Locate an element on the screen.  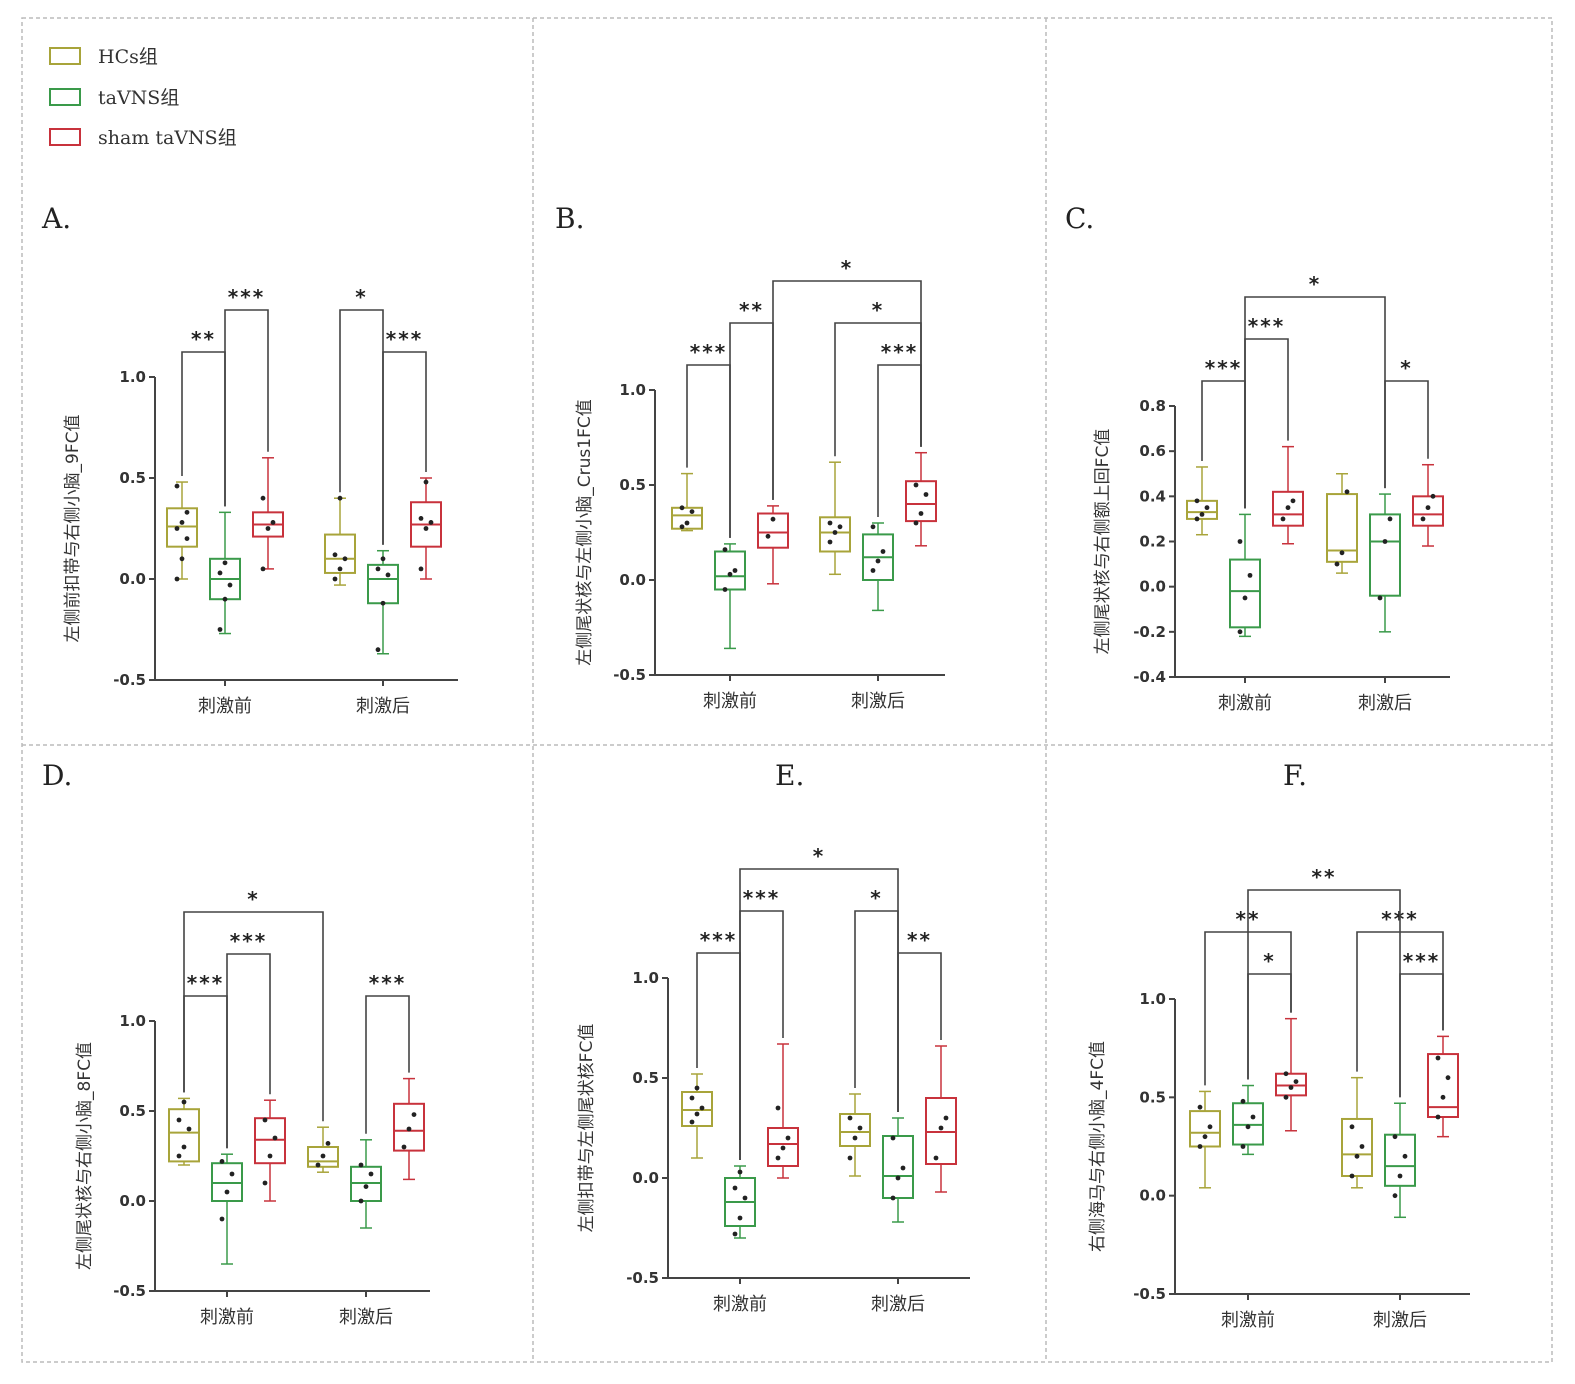
significance-label: ** is located at coordinates (1248, 919).